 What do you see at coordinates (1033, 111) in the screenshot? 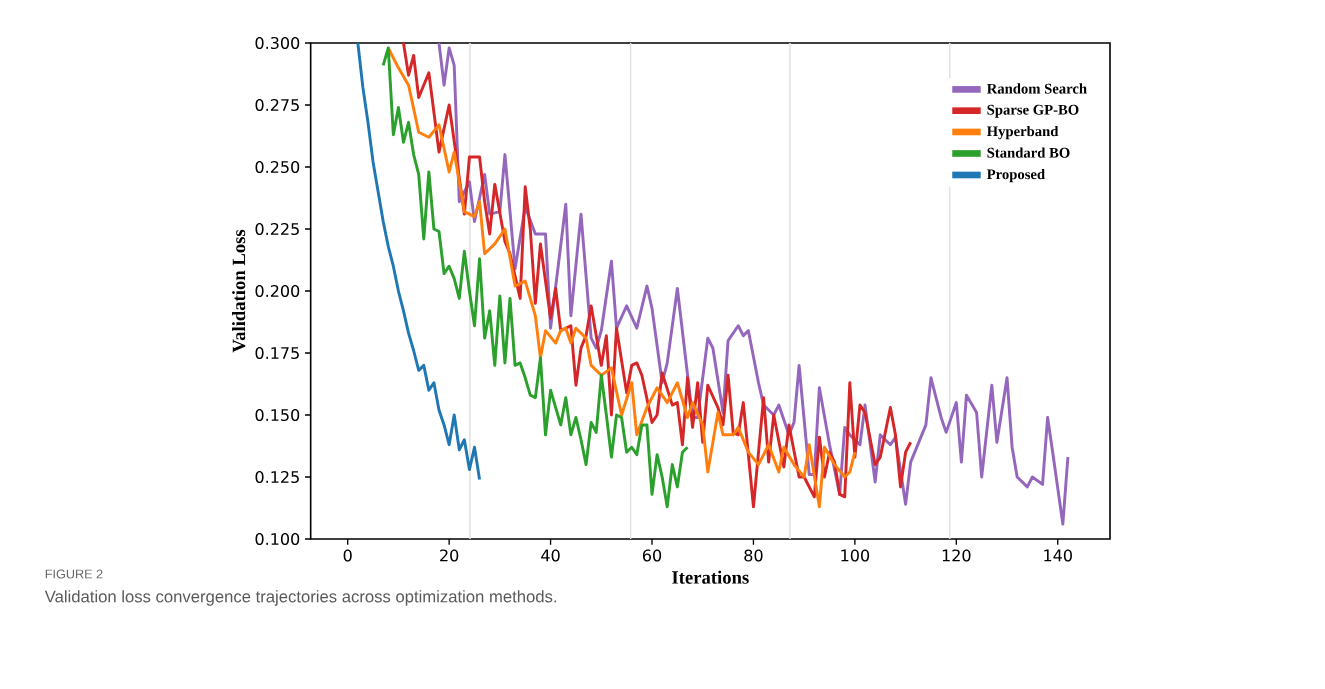
I see `legend-label: Sparse GP-BO` at bounding box center [1033, 111].